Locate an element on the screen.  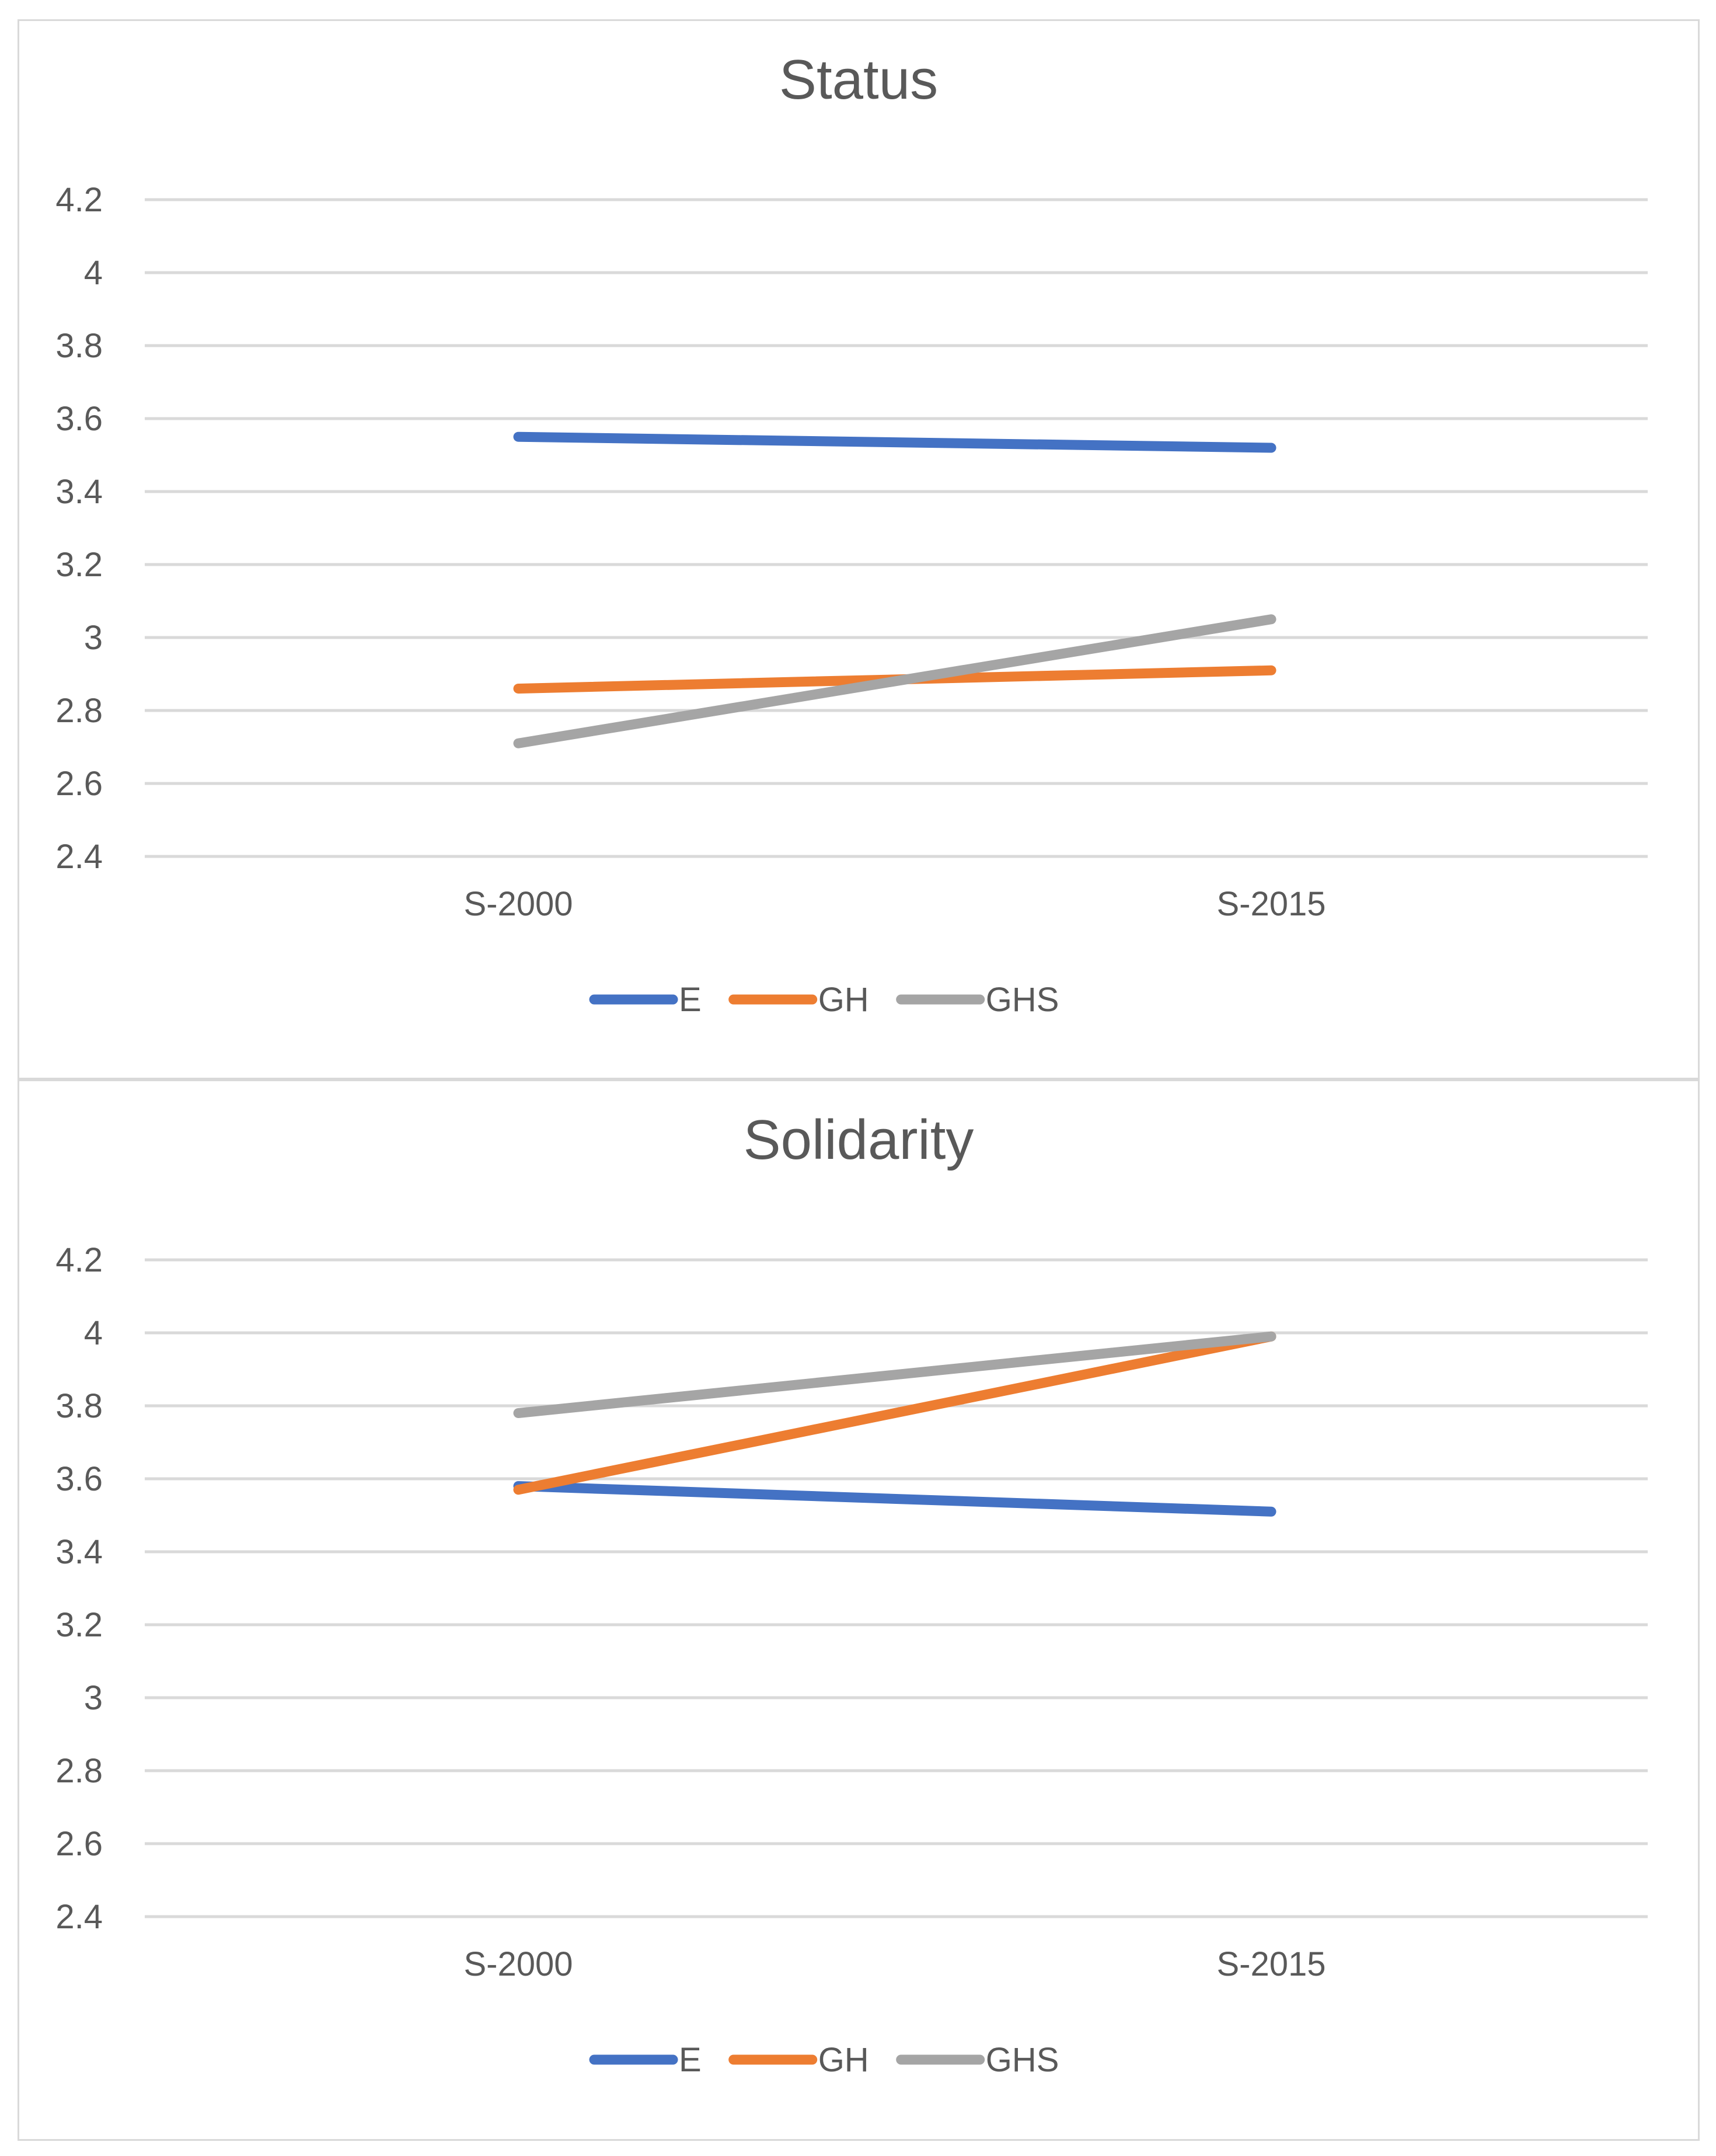
chart-title: Status is located at coordinates (858, 79).